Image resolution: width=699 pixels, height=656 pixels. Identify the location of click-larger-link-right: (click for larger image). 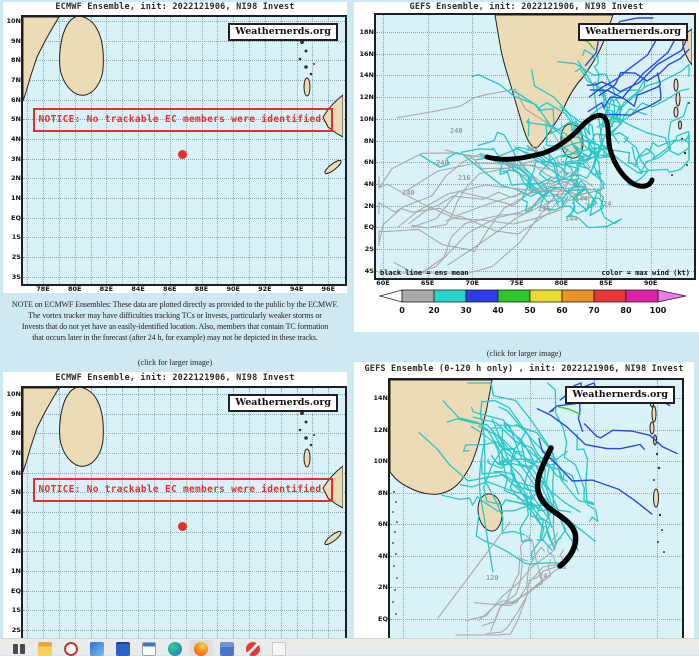
(524, 353).